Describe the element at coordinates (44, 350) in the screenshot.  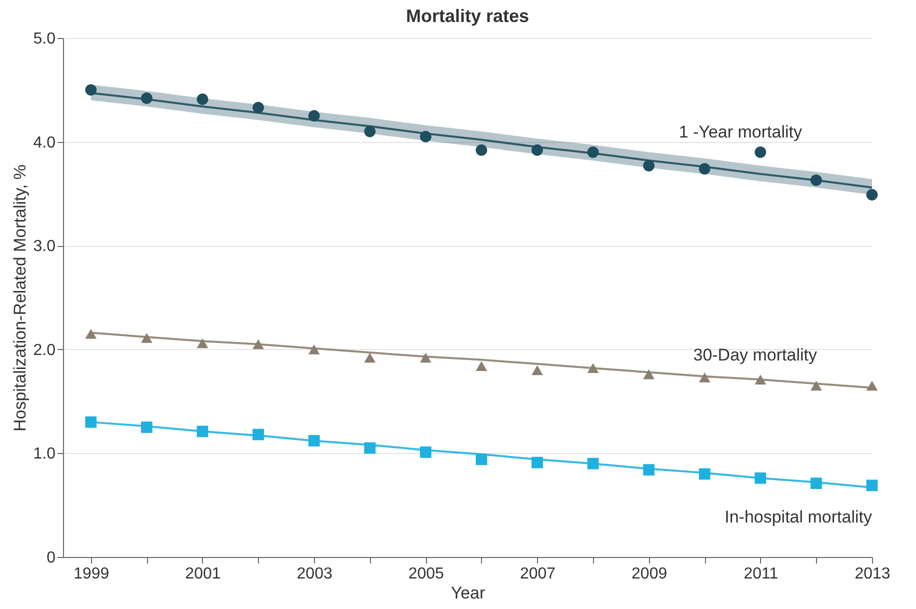
I see `y-tick-label: 2.0` at that location.